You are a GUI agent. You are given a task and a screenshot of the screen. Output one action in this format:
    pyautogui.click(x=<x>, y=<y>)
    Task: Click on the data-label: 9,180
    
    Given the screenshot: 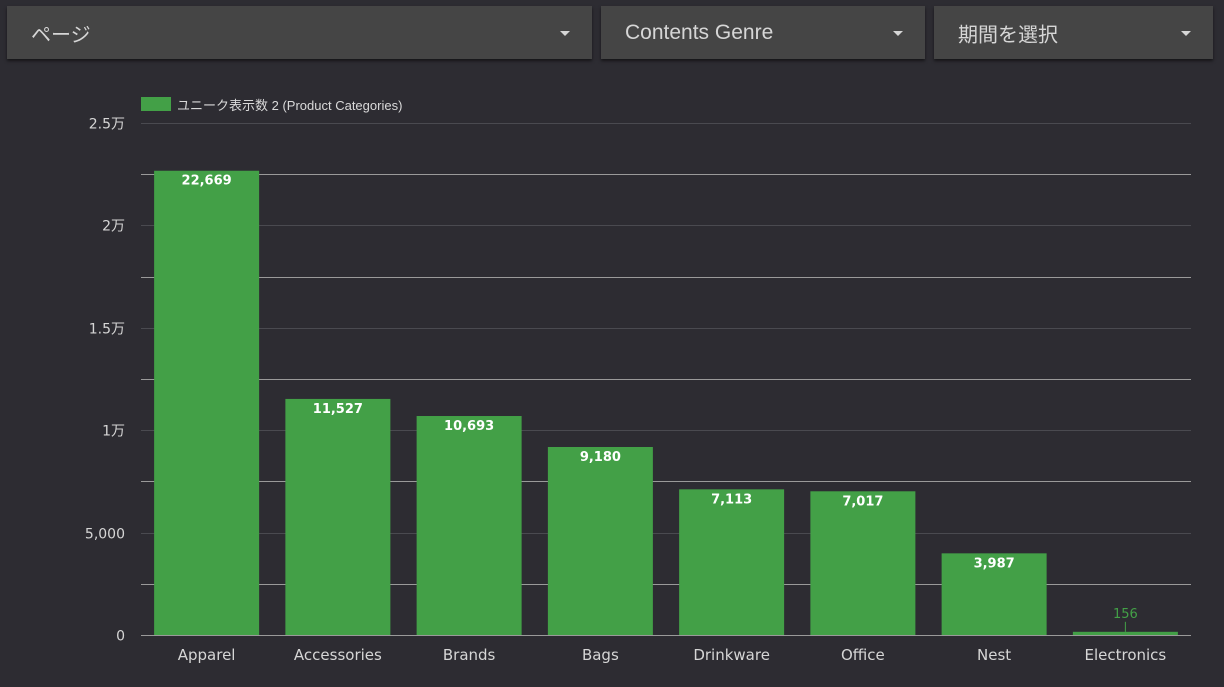 What is the action you would take?
    pyautogui.click(x=600, y=457)
    